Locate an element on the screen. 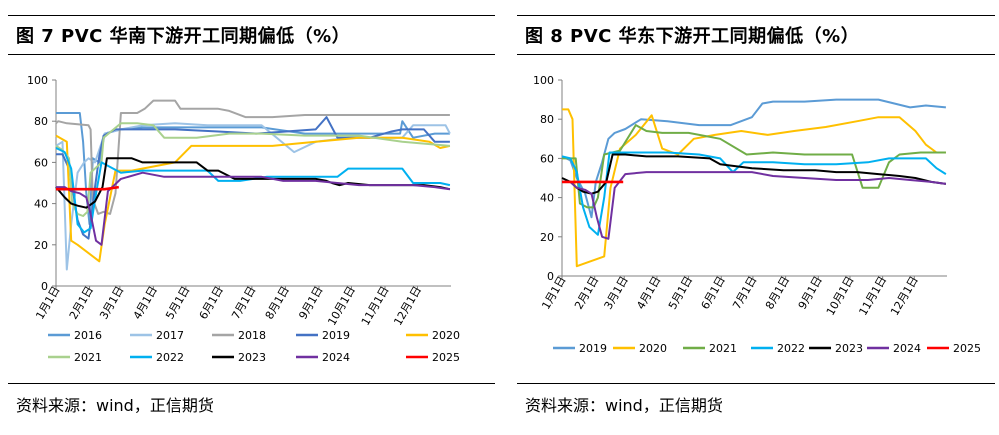 The height and width of the screenshot is (435, 999). legend-label: 2018 is located at coordinates (252, 335).